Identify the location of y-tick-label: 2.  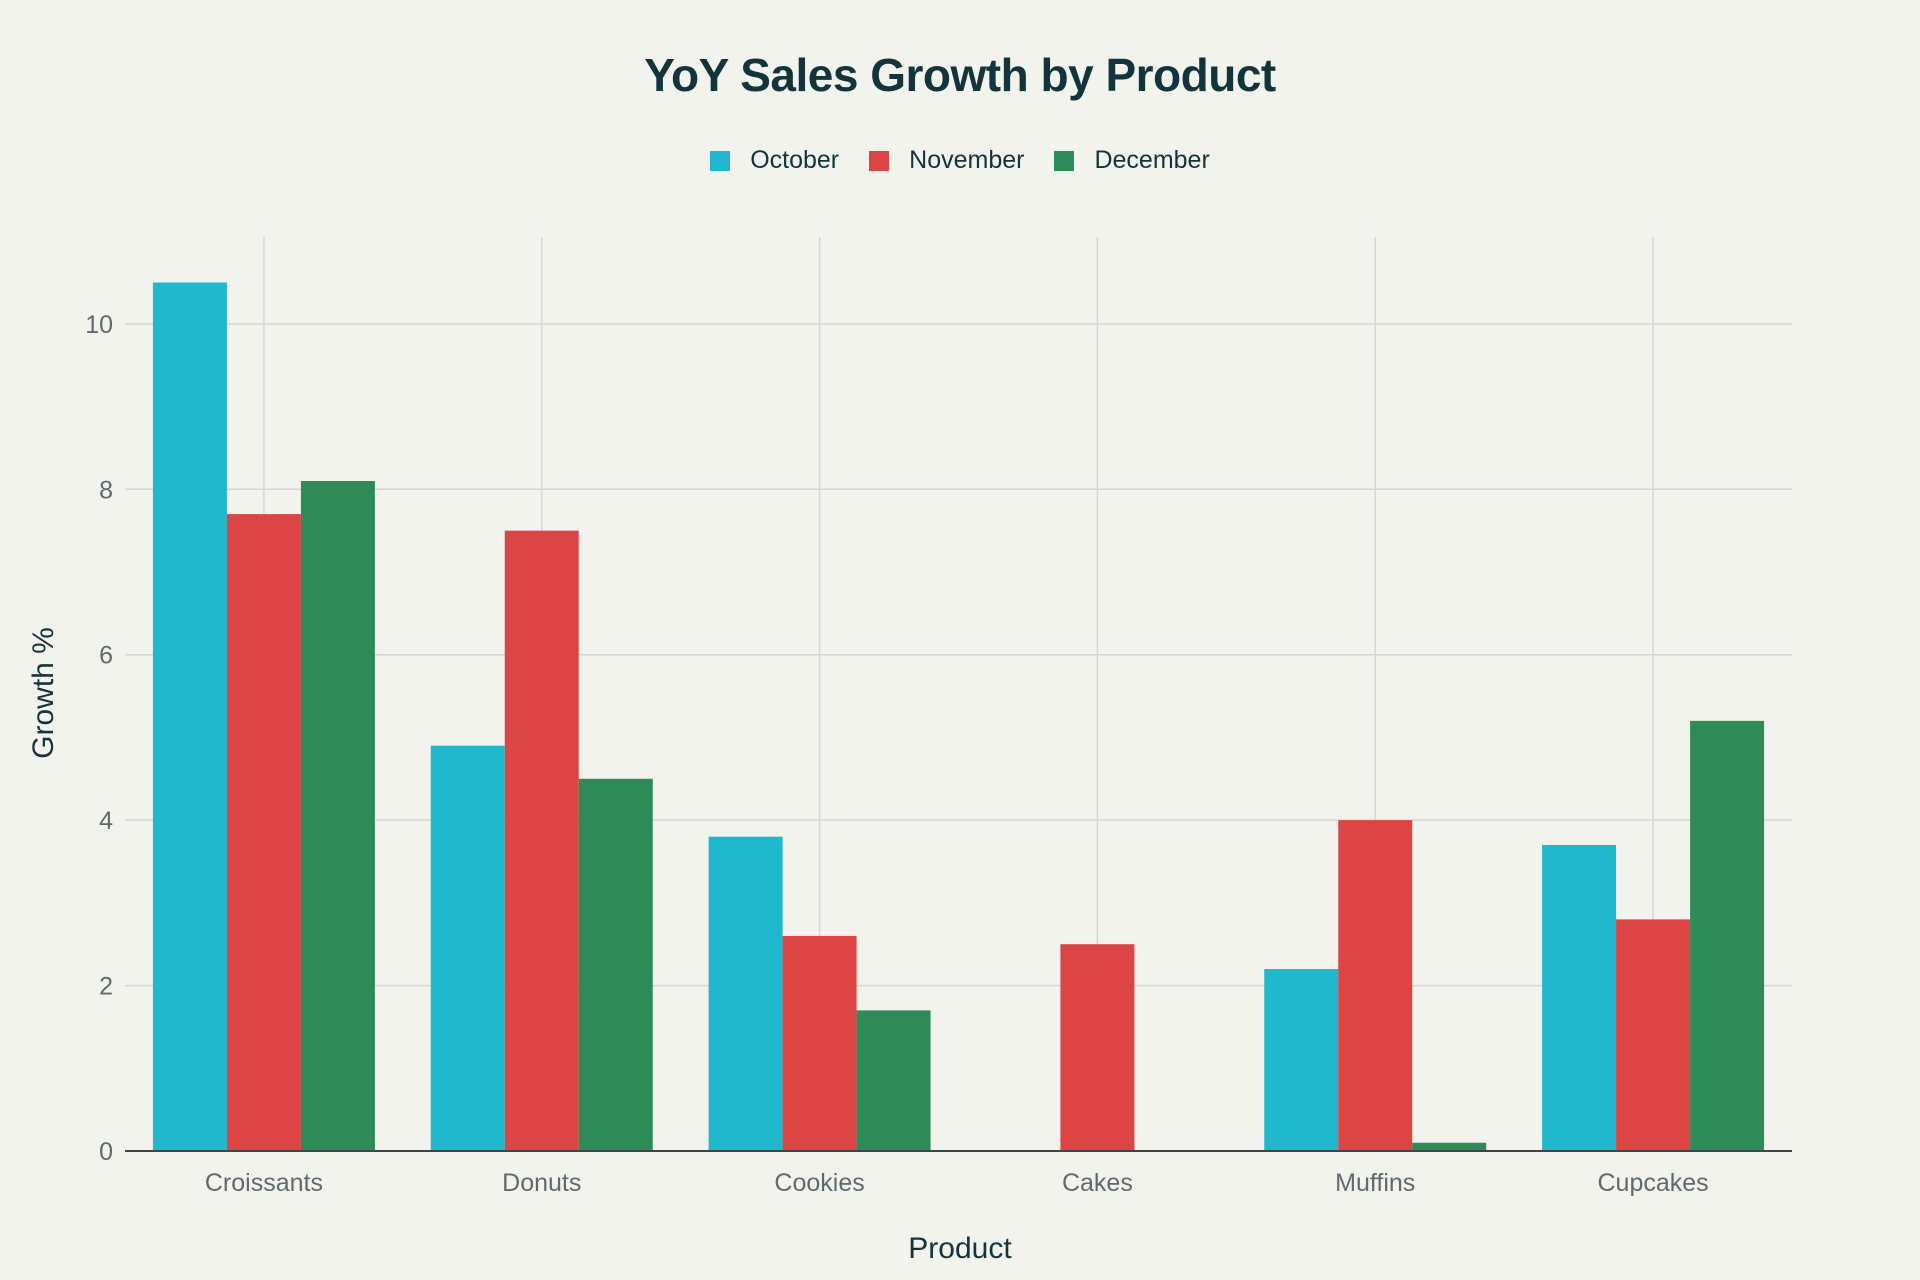
(106, 987).